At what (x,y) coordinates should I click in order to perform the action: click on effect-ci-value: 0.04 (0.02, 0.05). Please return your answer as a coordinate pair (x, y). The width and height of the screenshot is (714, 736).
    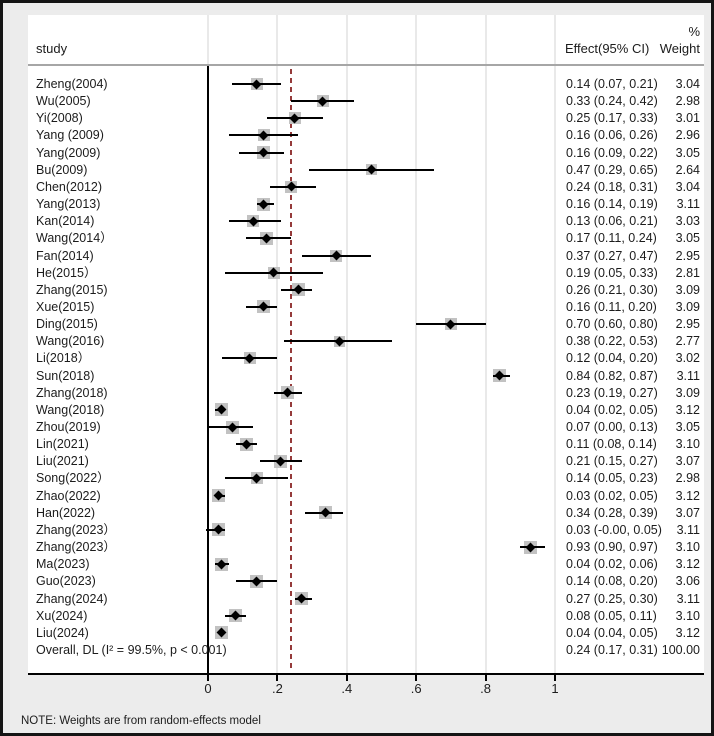
    Looking at the image, I should click on (612, 409).